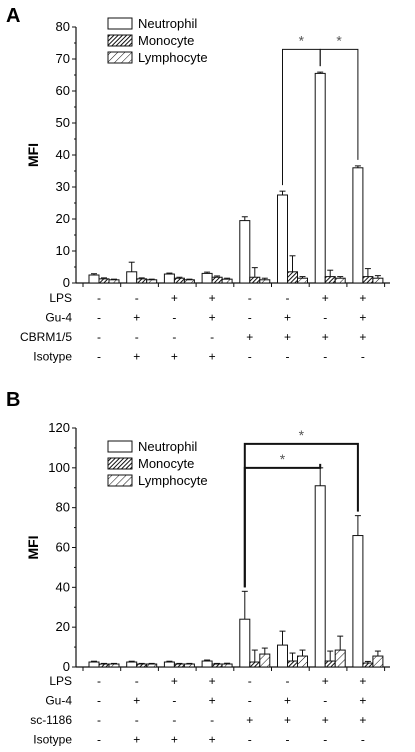 This screenshot has width=415, height=752. I want to click on legend-swatch-neutrophil, so click(120, 446).